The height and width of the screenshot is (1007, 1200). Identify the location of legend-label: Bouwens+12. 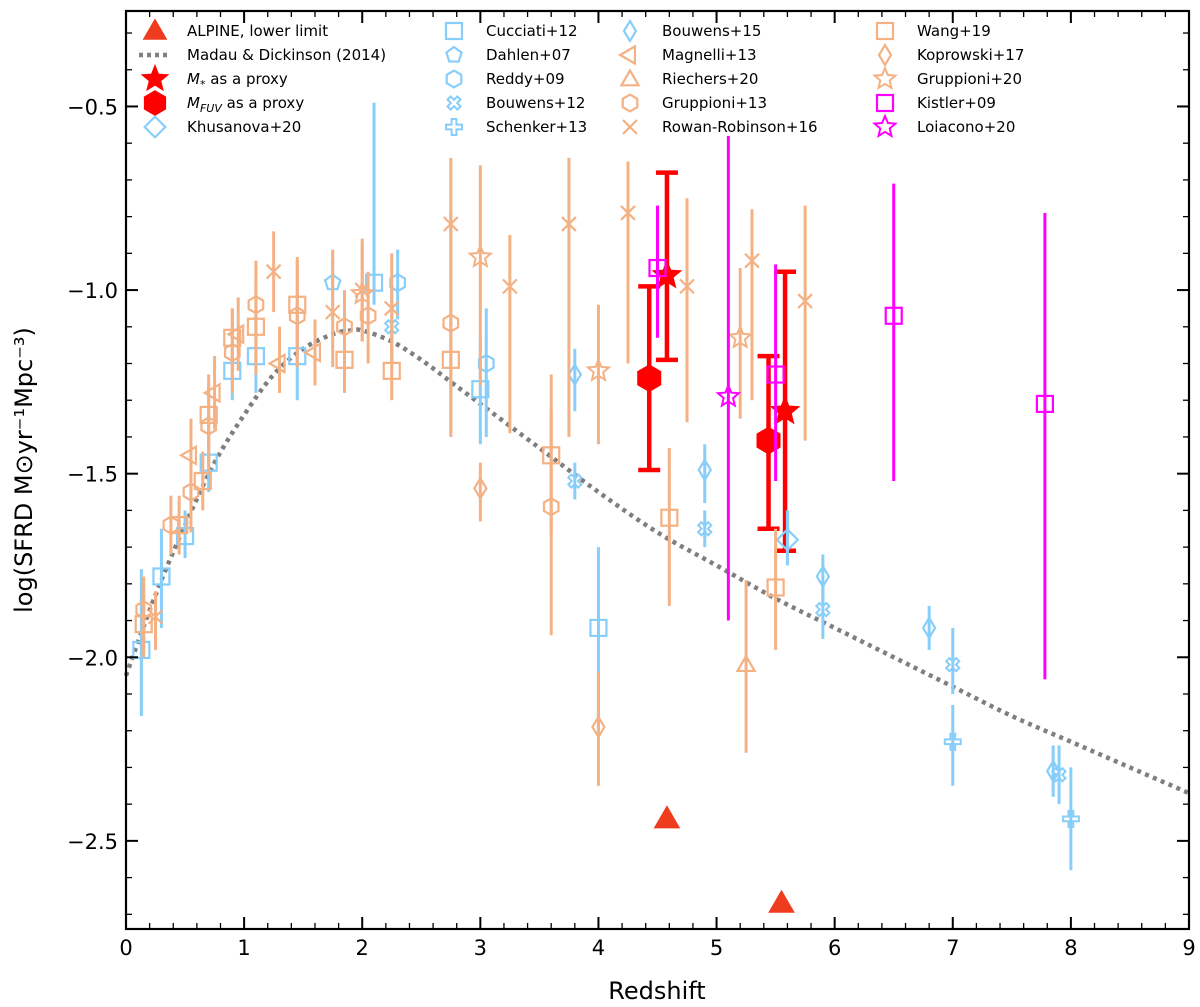
(535, 103).